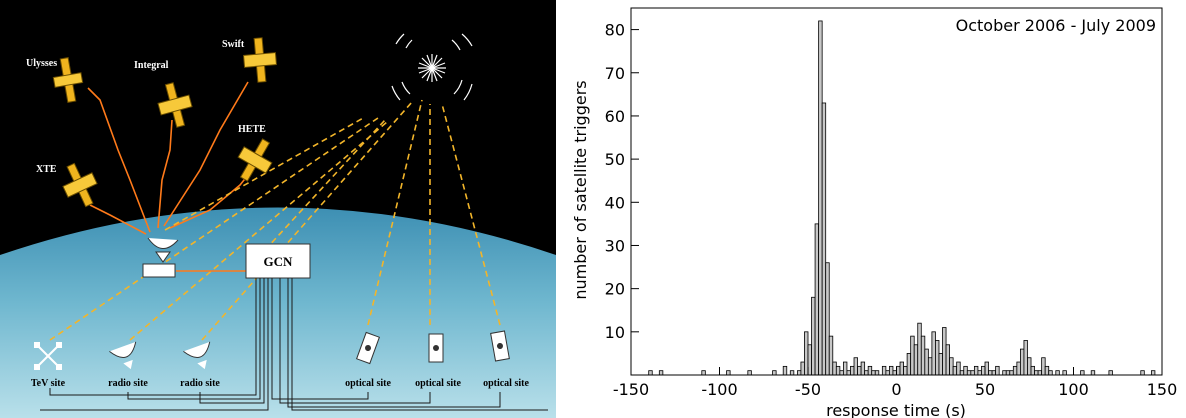 This screenshot has width=1186, height=418. I want to click on y-tick-label: 40, so click(615, 202).